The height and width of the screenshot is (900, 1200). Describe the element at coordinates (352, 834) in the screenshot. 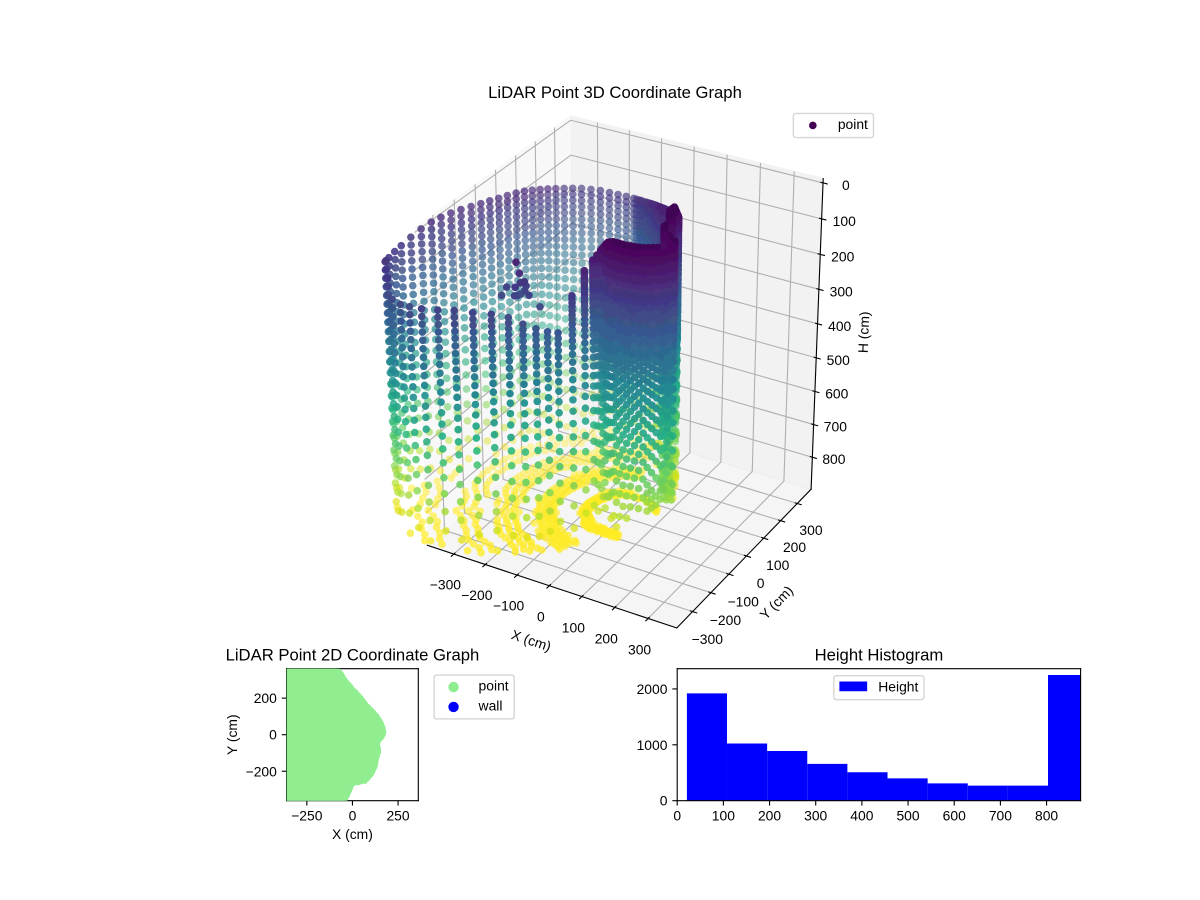

I see `svg-text: X (cm)` at that location.